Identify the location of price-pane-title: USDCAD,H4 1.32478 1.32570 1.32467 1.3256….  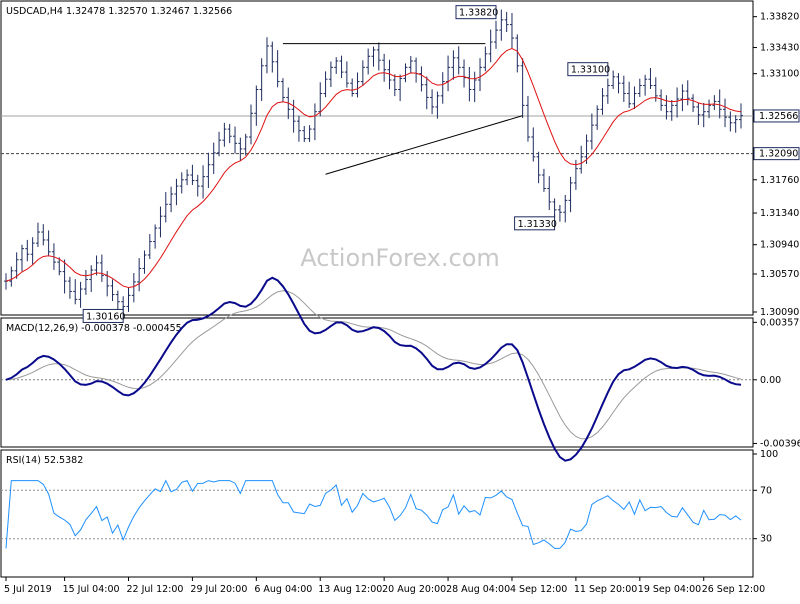
(119, 11).